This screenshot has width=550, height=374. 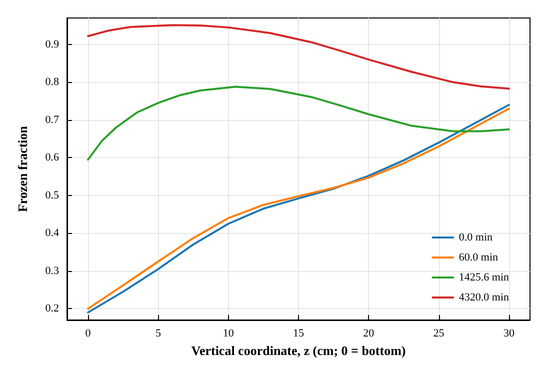 What do you see at coordinates (52, 270) in the screenshot?
I see `y-tick-label: 0.3` at bounding box center [52, 270].